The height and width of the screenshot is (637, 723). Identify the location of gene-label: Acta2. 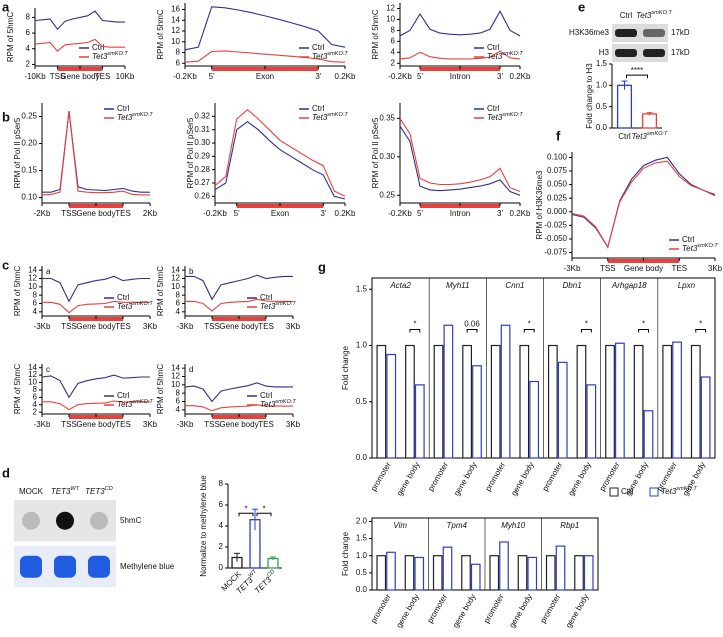
(400, 285).